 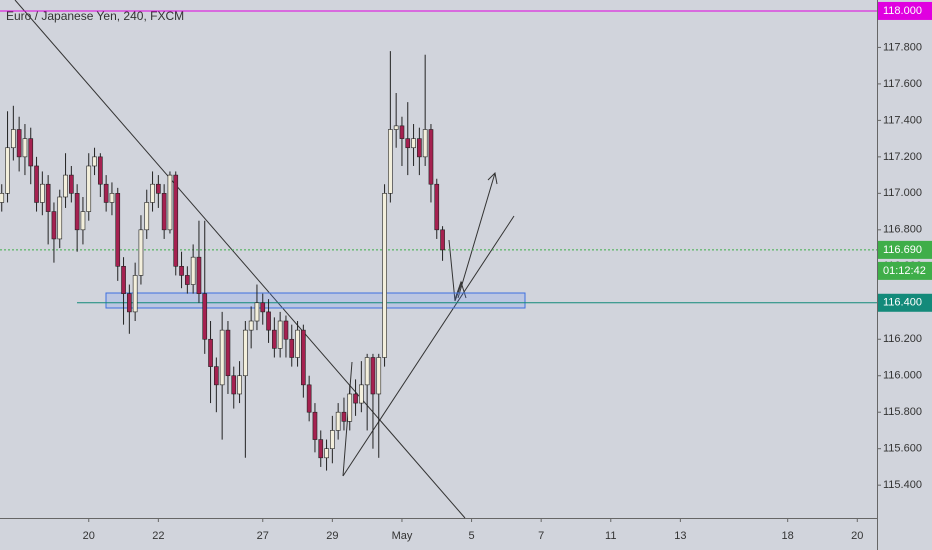 I want to click on level-label: 116.400, so click(x=902, y=303).